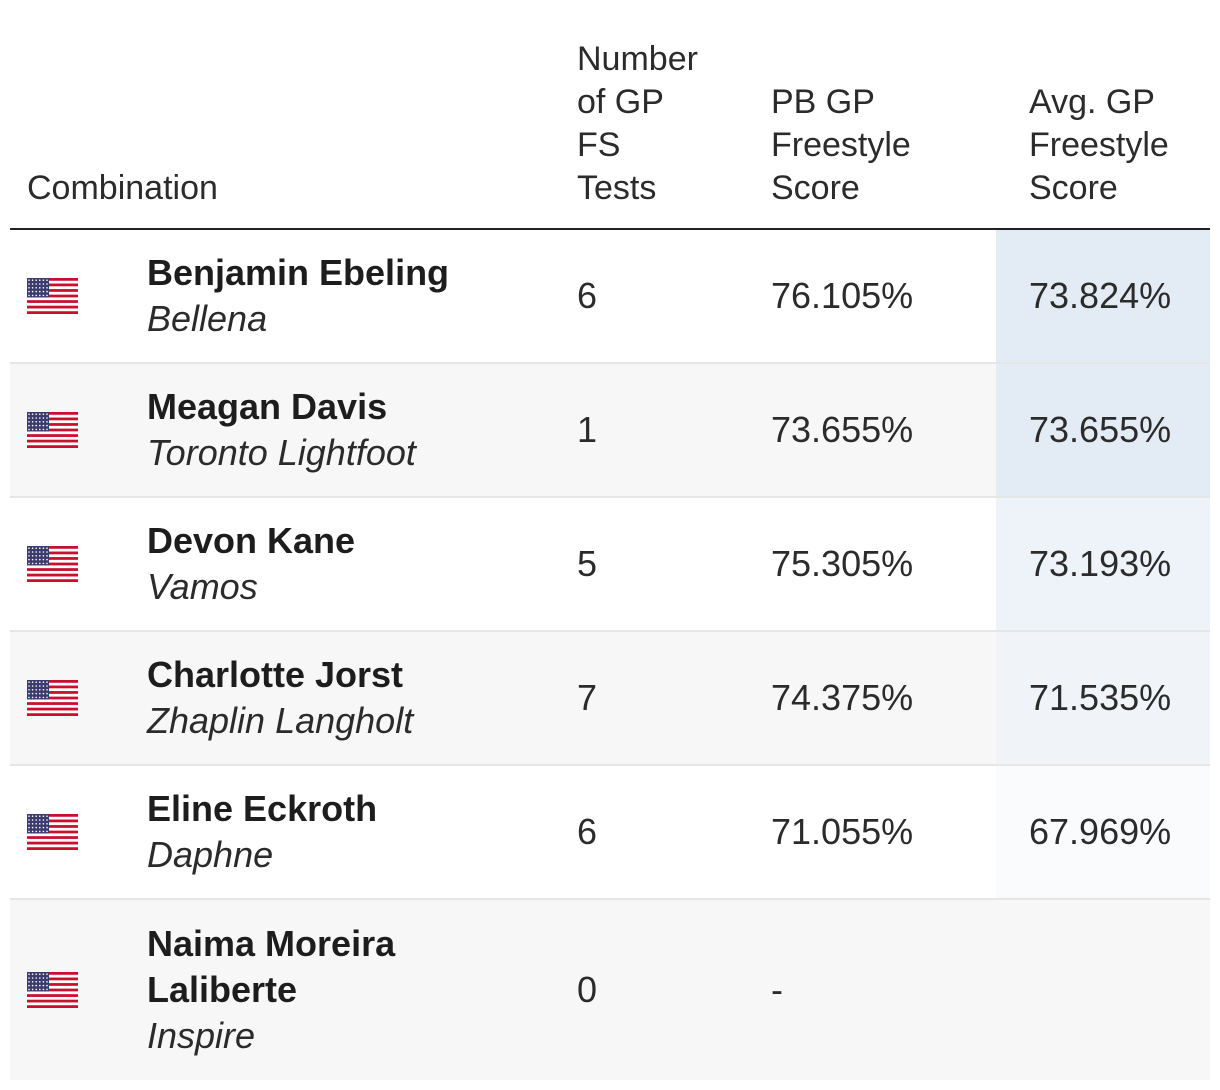 This screenshot has height=1090, width=1220. What do you see at coordinates (841, 145) in the screenshot?
I see `header-pb-score: PB GP Freestyle Score` at bounding box center [841, 145].